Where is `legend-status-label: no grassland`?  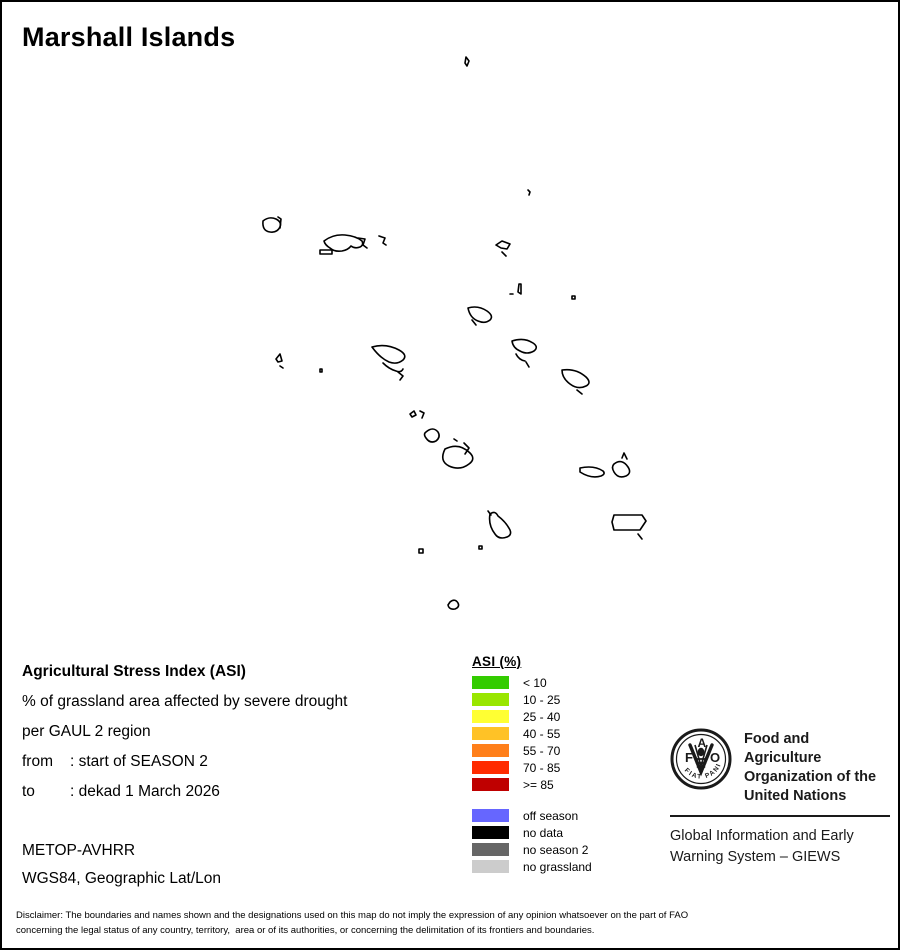
legend-status-label: no grassland is located at coordinates (557, 866).